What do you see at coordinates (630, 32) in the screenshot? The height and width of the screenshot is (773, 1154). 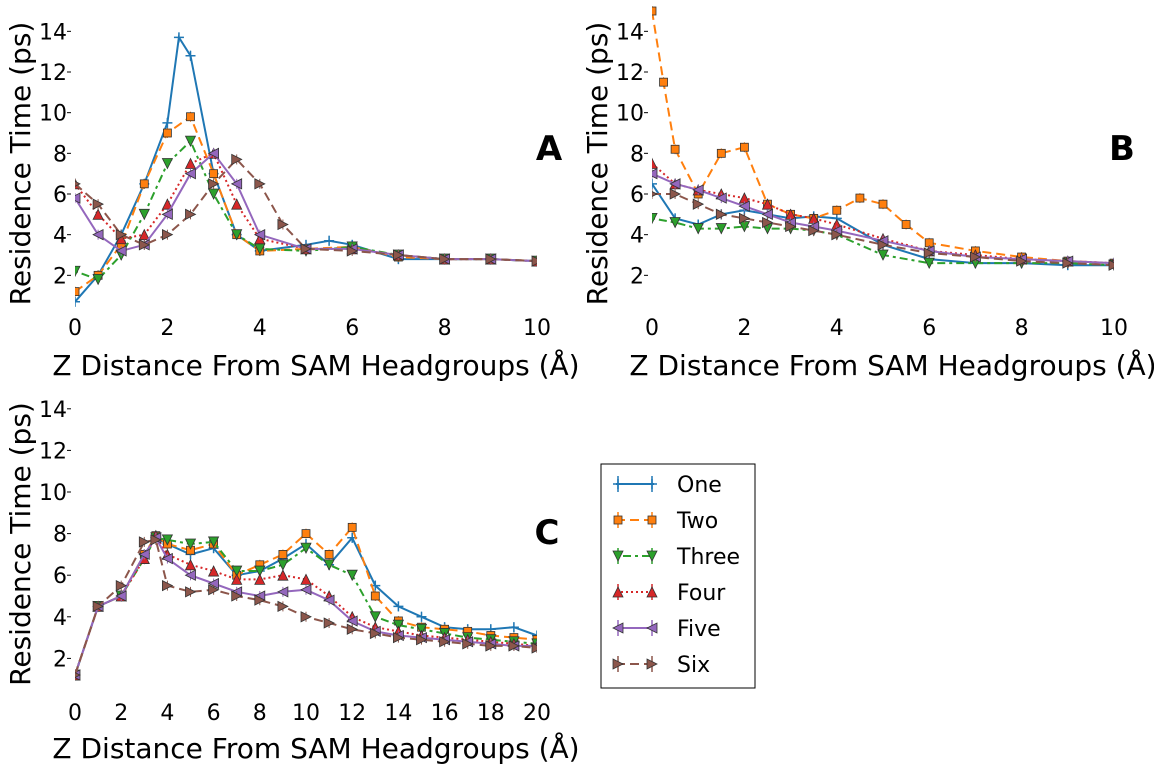 I see `y-tick-label: 14` at bounding box center [630, 32].